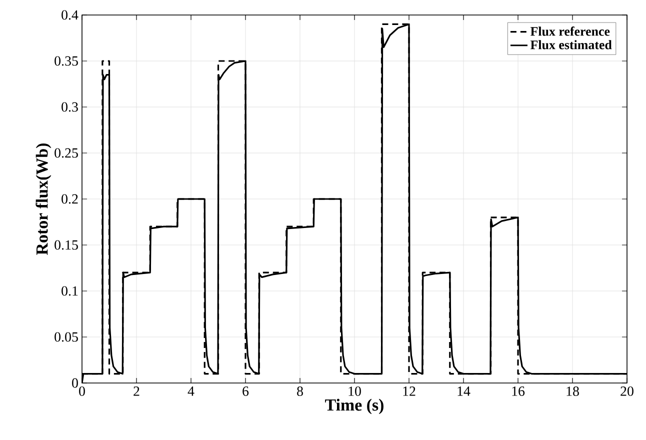 Image resolution: width=646 pixels, height=440 pixels. What do you see at coordinates (137, 391) in the screenshot?
I see `x-tick-label: 2` at bounding box center [137, 391].